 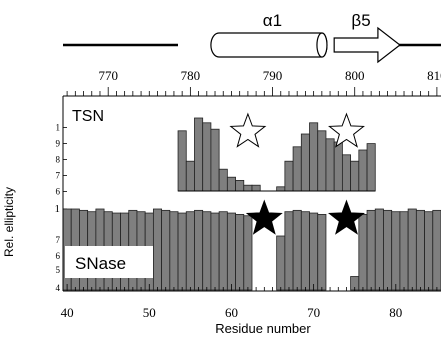 I want to click on tsn-y-tick-label: 9, so click(x=58, y=144).